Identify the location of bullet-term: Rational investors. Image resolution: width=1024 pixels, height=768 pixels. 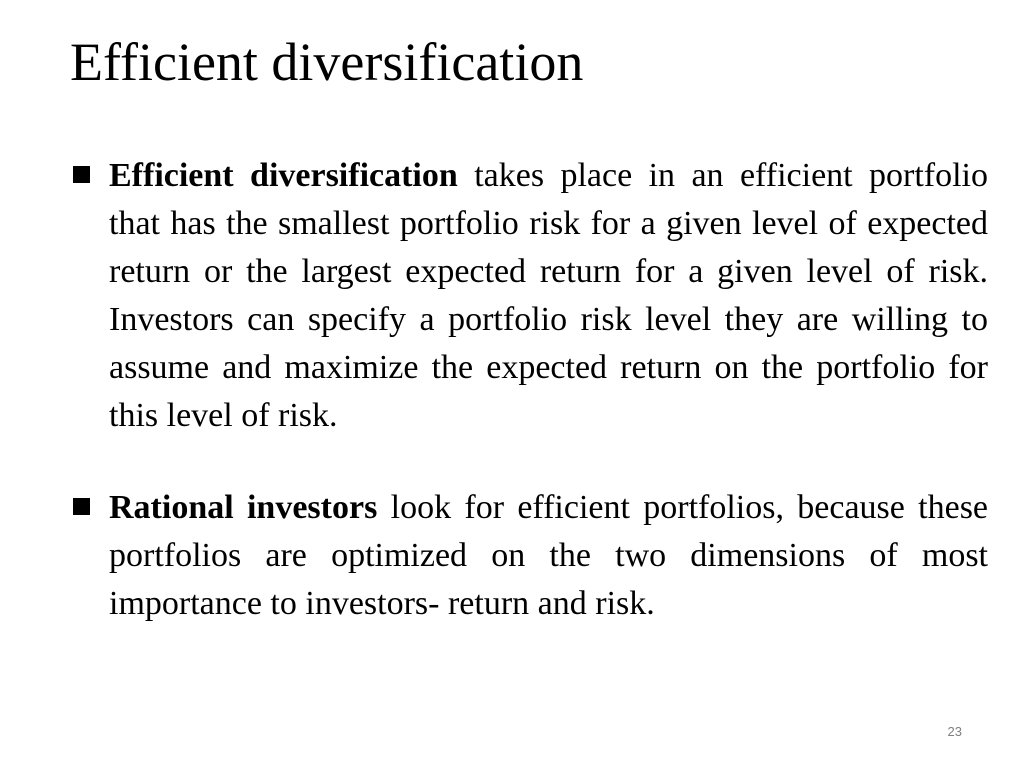
(243, 507).